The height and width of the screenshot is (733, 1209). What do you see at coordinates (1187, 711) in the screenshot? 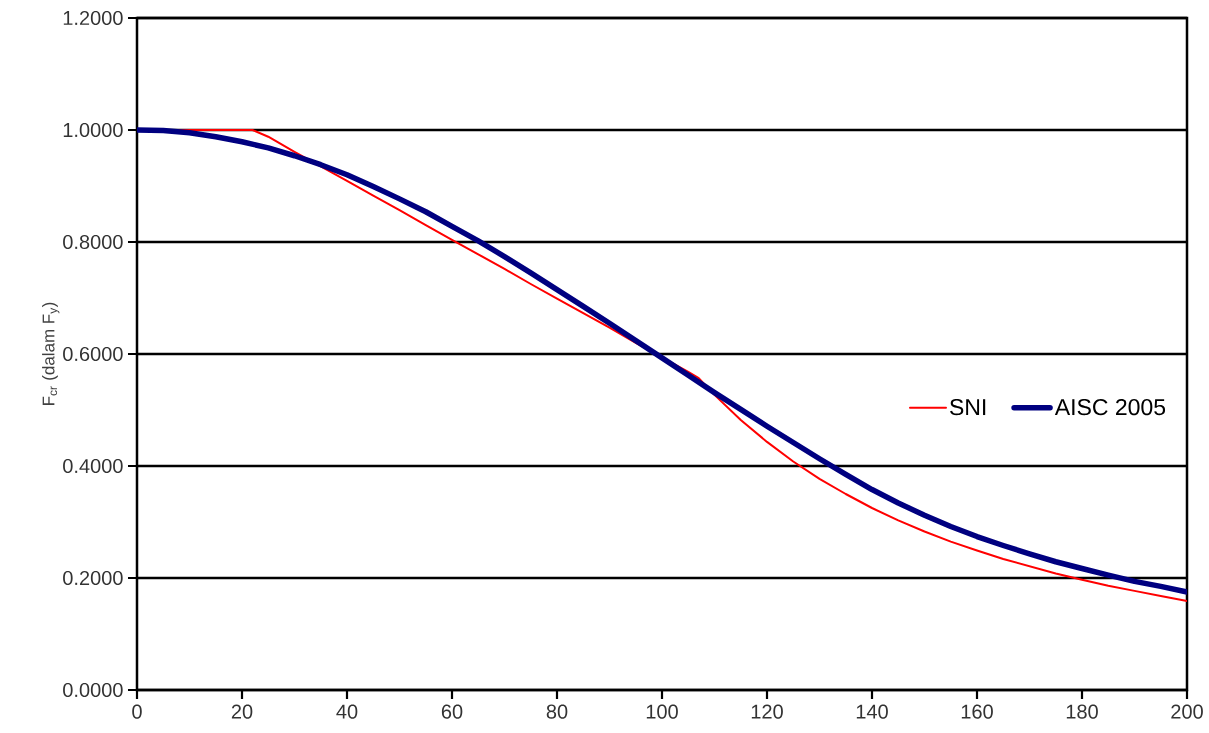
I see `x-tick-label: 200` at bounding box center [1187, 711].